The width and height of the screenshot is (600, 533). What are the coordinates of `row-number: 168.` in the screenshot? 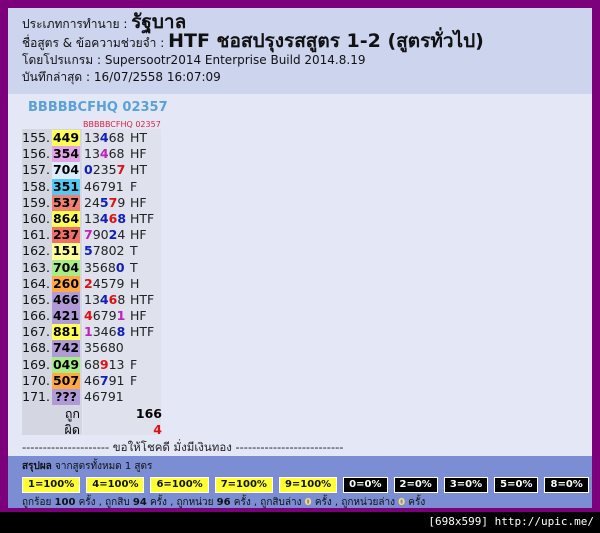 It's located at (36, 348).